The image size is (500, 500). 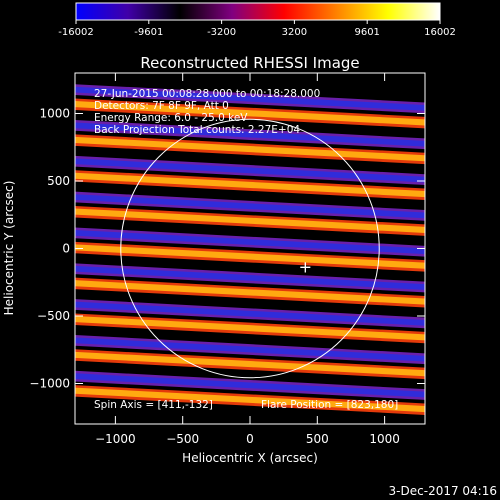 I want to click on x-tick-label: 0, so click(x=250, y=439).